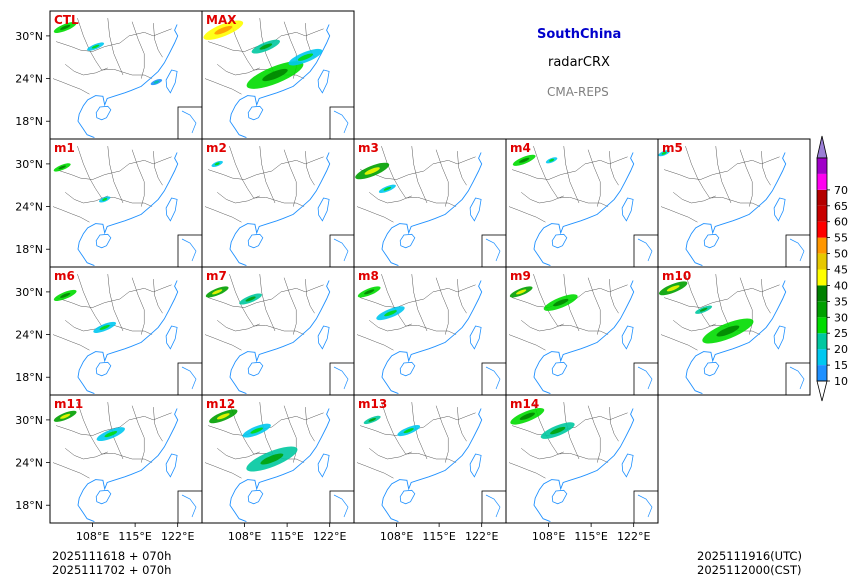 This screenshot has height=588, width=860. What do you see at coordinates (749, 570) in the screenshot?
I see `valid-time-cst: 2025112000(CST)` at bounding box center [749, 570].